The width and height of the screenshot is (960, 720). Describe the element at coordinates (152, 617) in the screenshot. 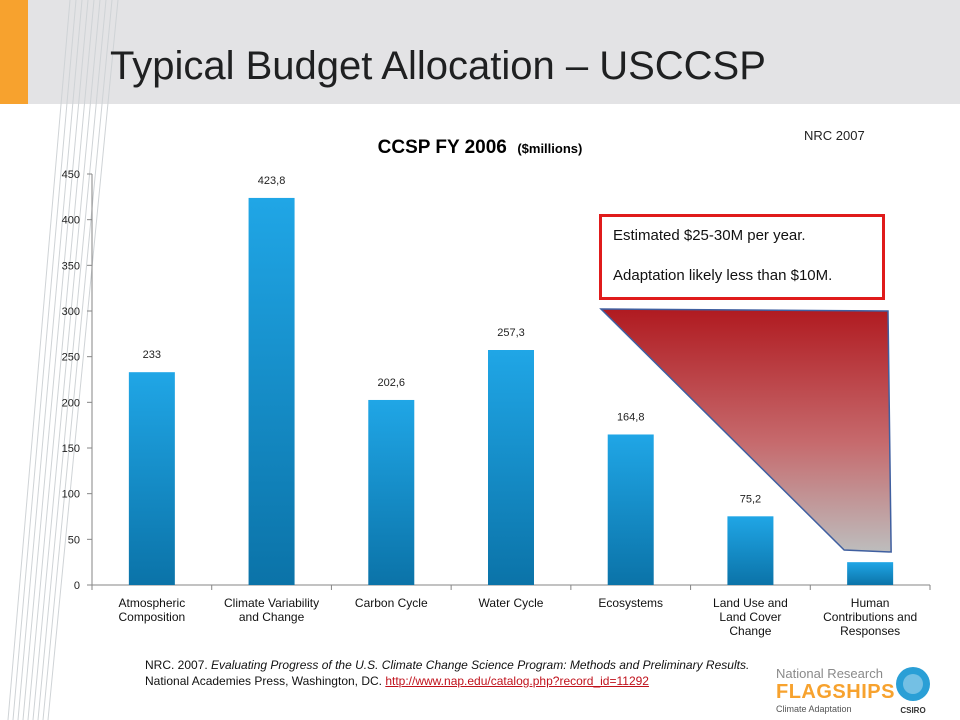

I see `x-tick-label: Composition` at that location.